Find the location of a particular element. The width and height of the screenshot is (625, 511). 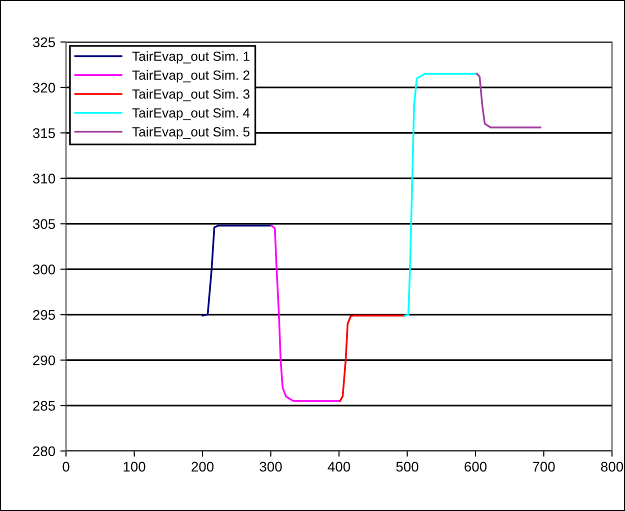

legend-label: TairEvap_out Sim. 5 is located at coordinates (191, 133).